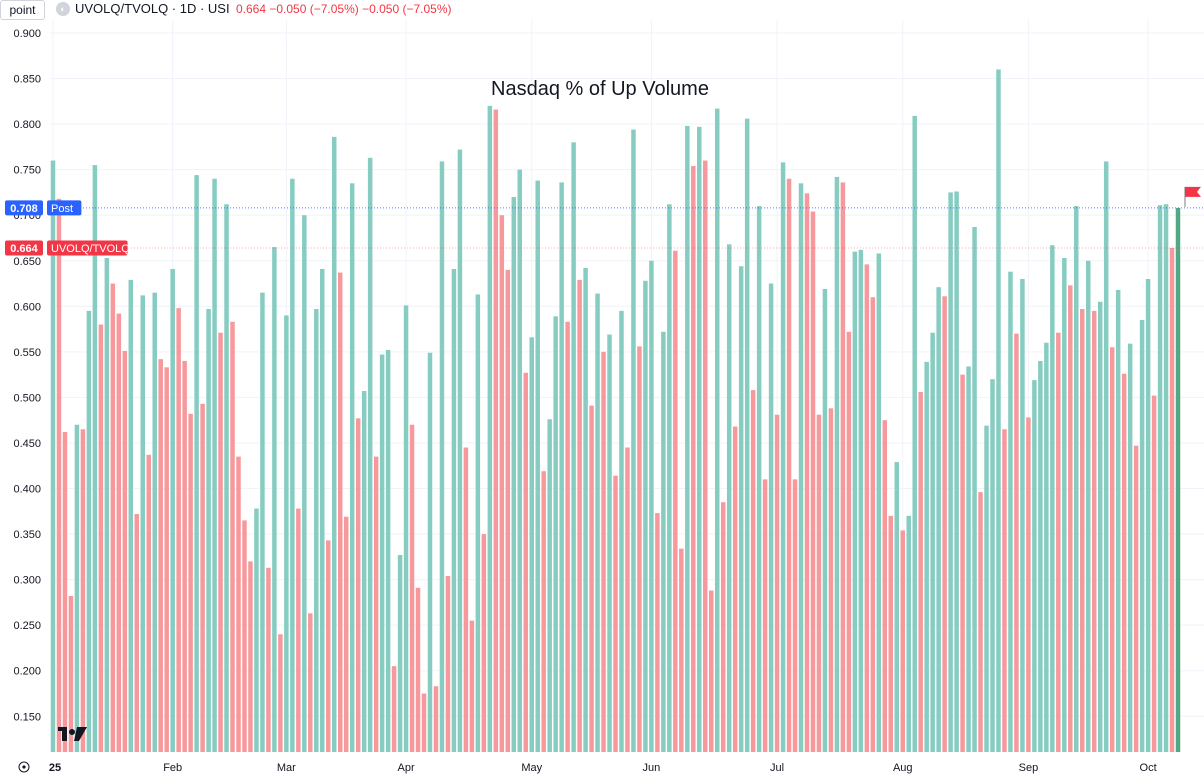 Image resolution: width=1204 pixels, height=782 pixels. Describe the element at coordinates (24, 209) in the screenshot. I see `price-value-text: 0.708` at that location.